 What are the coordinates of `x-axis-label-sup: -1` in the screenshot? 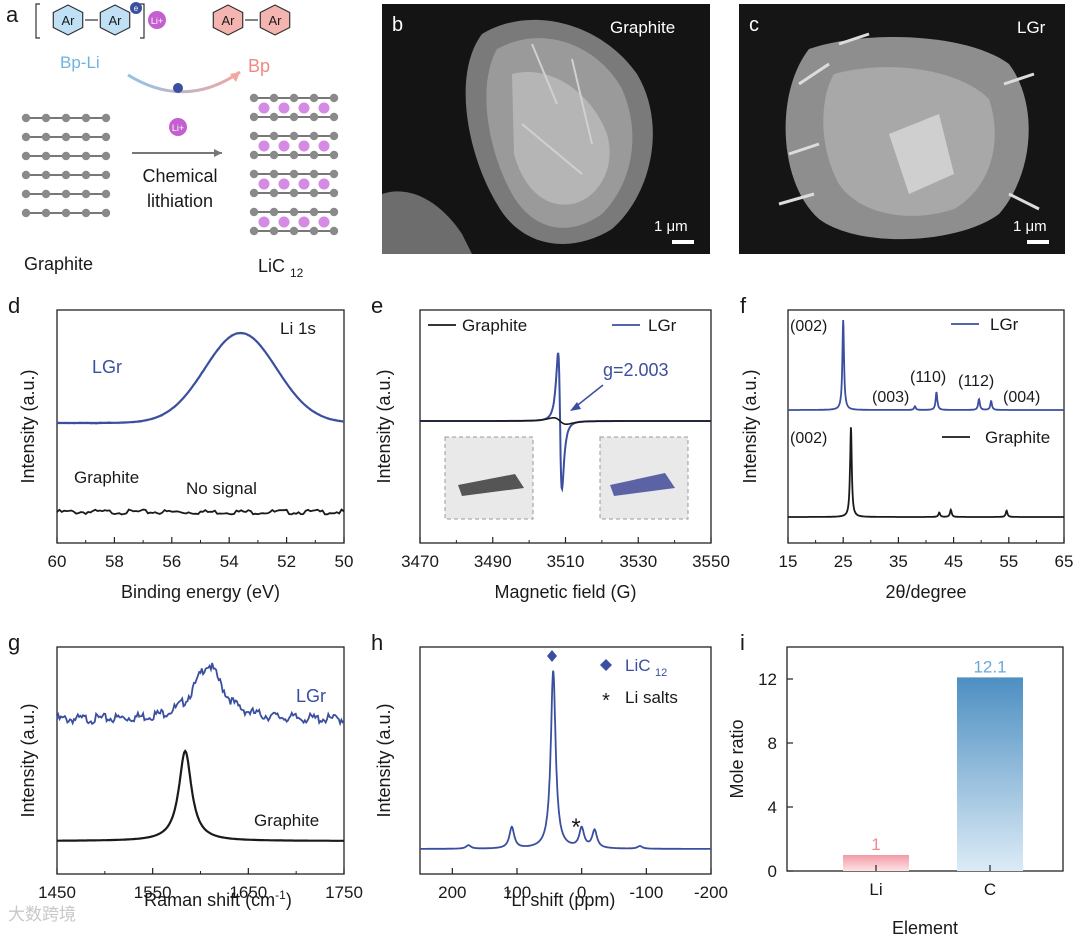 It's located at (280, 895).